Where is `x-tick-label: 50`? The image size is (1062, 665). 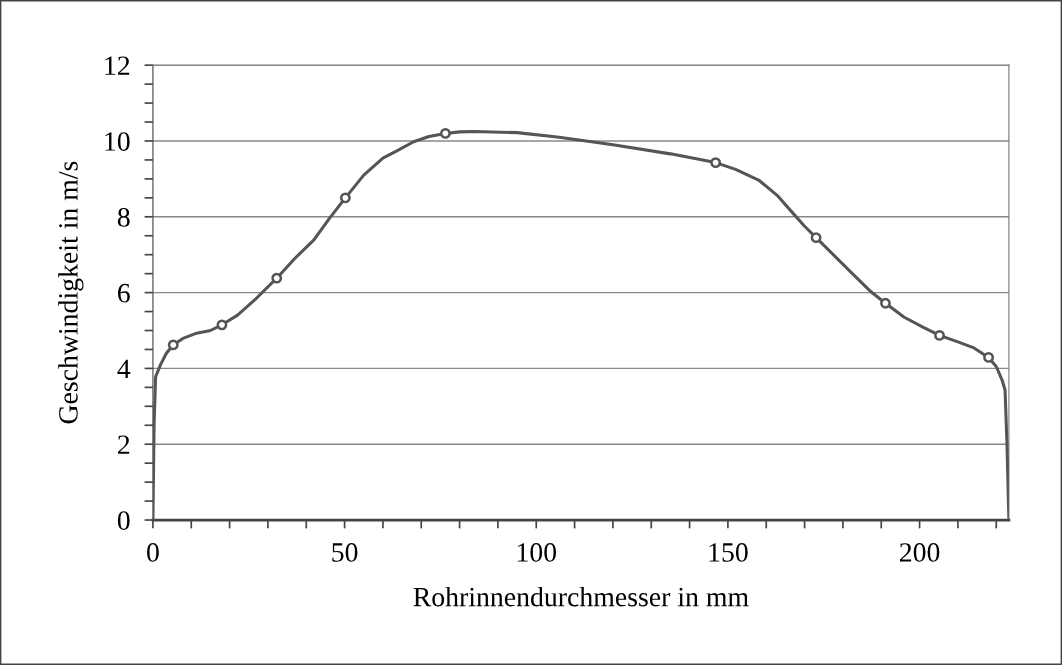
x-tick-label: 50 is located at coordinates (345, 552).